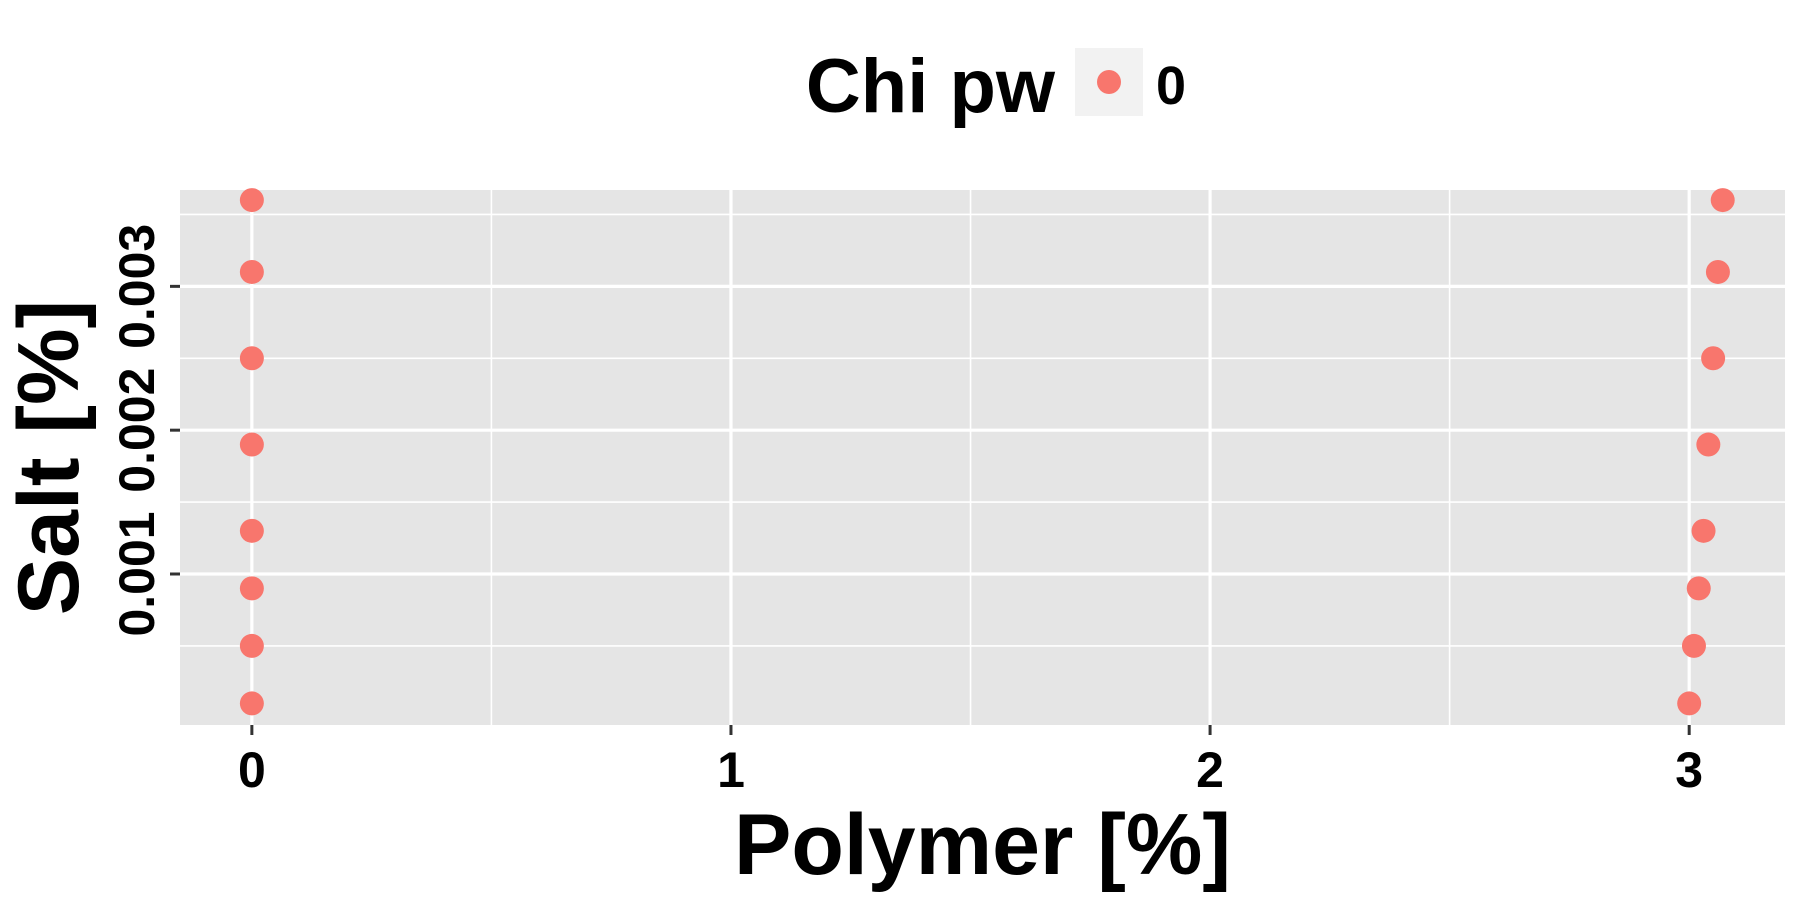  I want to click on y-axis-title: Salt [%], so click(49, 457).